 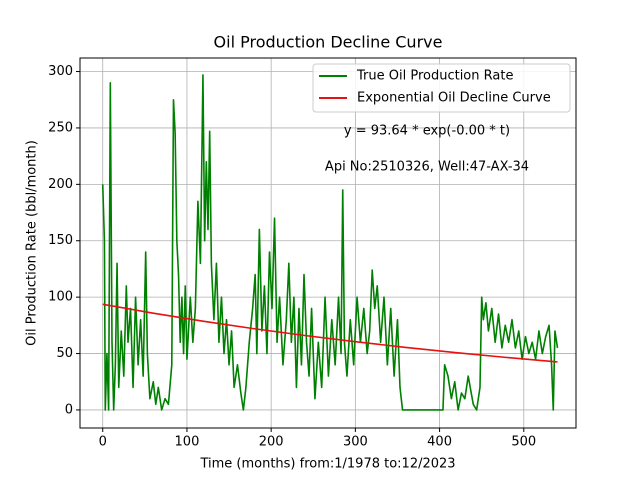 What do you see at coordinates (64, 353) in the screenshot?
I see `y-tick-label: 50` at bounding box center [64, 353].